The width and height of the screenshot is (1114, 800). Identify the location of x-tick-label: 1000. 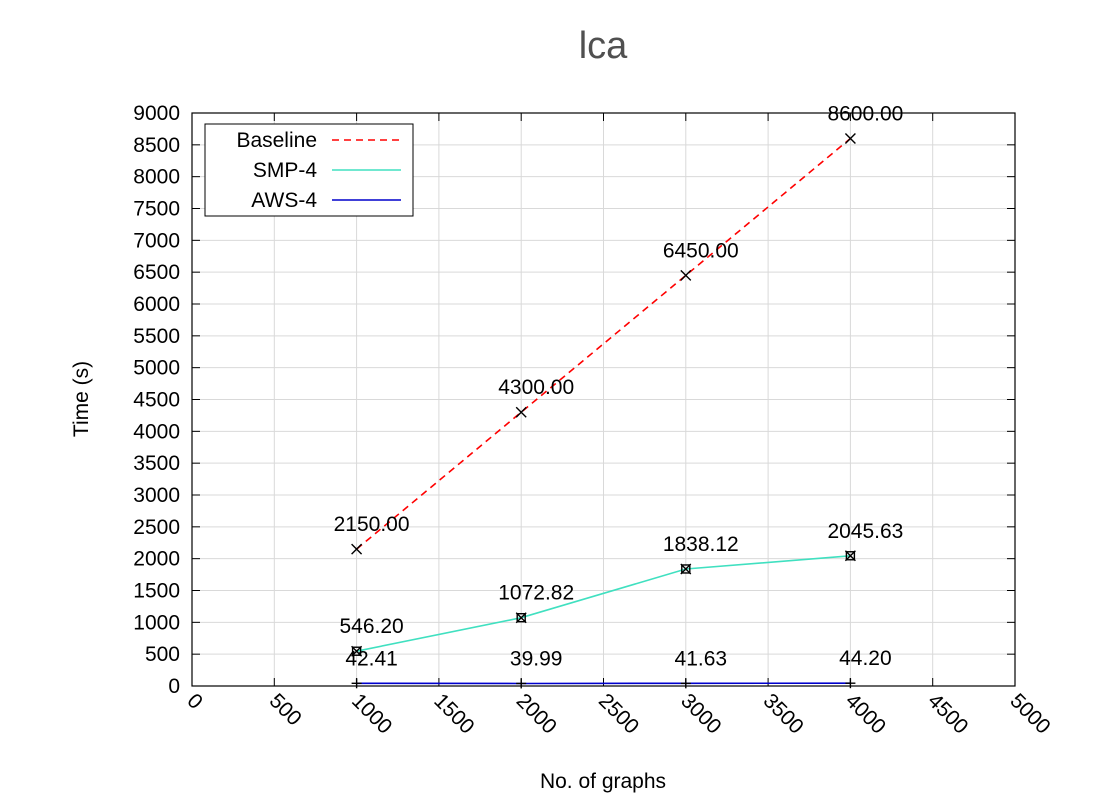
(371, 713).